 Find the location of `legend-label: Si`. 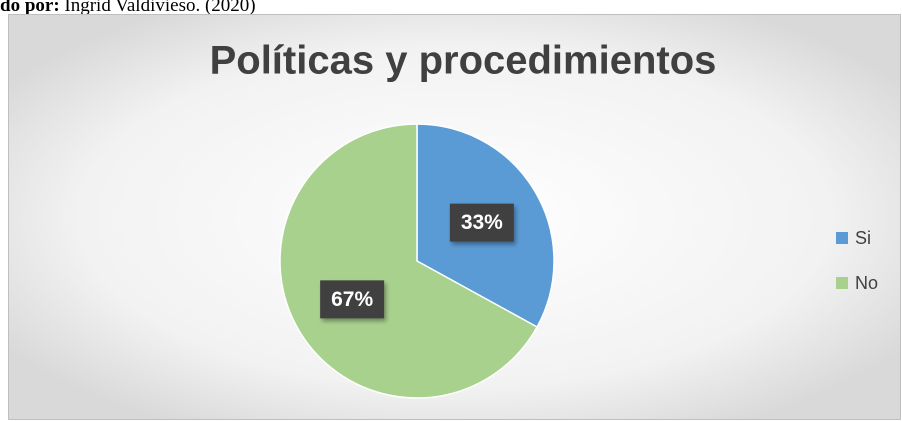

legend-label: Si is located at coordinates (863, 238).